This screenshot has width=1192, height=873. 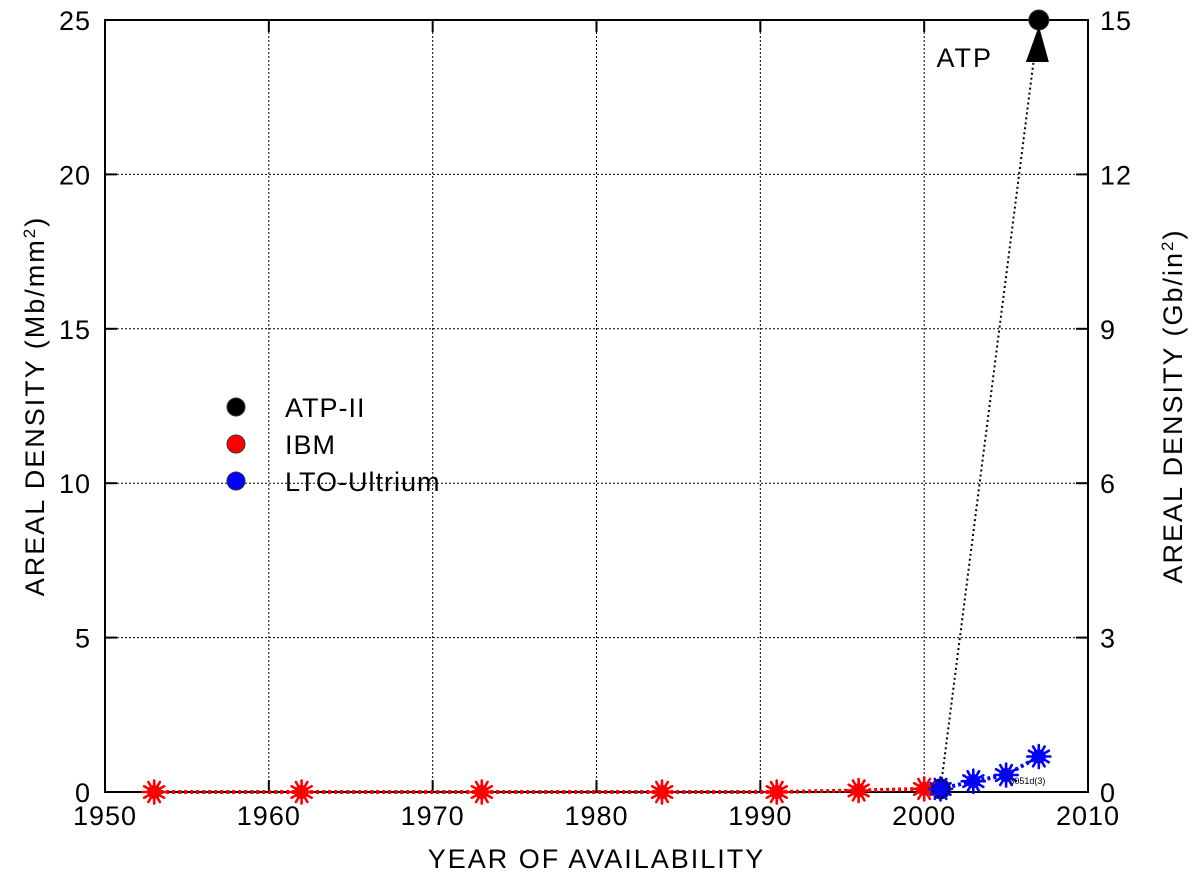 What do you see at coordinates (596, 816) in the screenshot?
I see `x-tick-label: 1980` at bounding box center [596, 816].